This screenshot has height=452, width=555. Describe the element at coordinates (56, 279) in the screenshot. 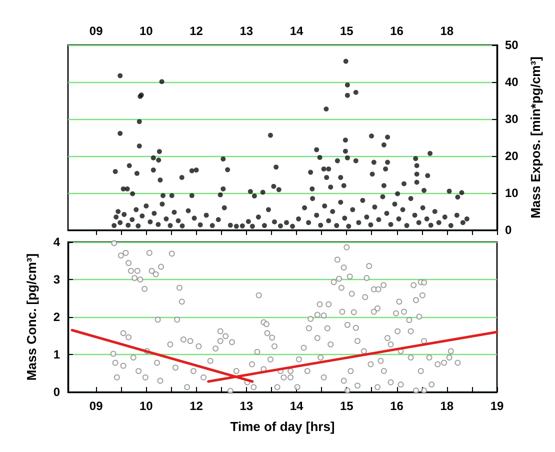

I see `y-tick-label: 3` at that location.